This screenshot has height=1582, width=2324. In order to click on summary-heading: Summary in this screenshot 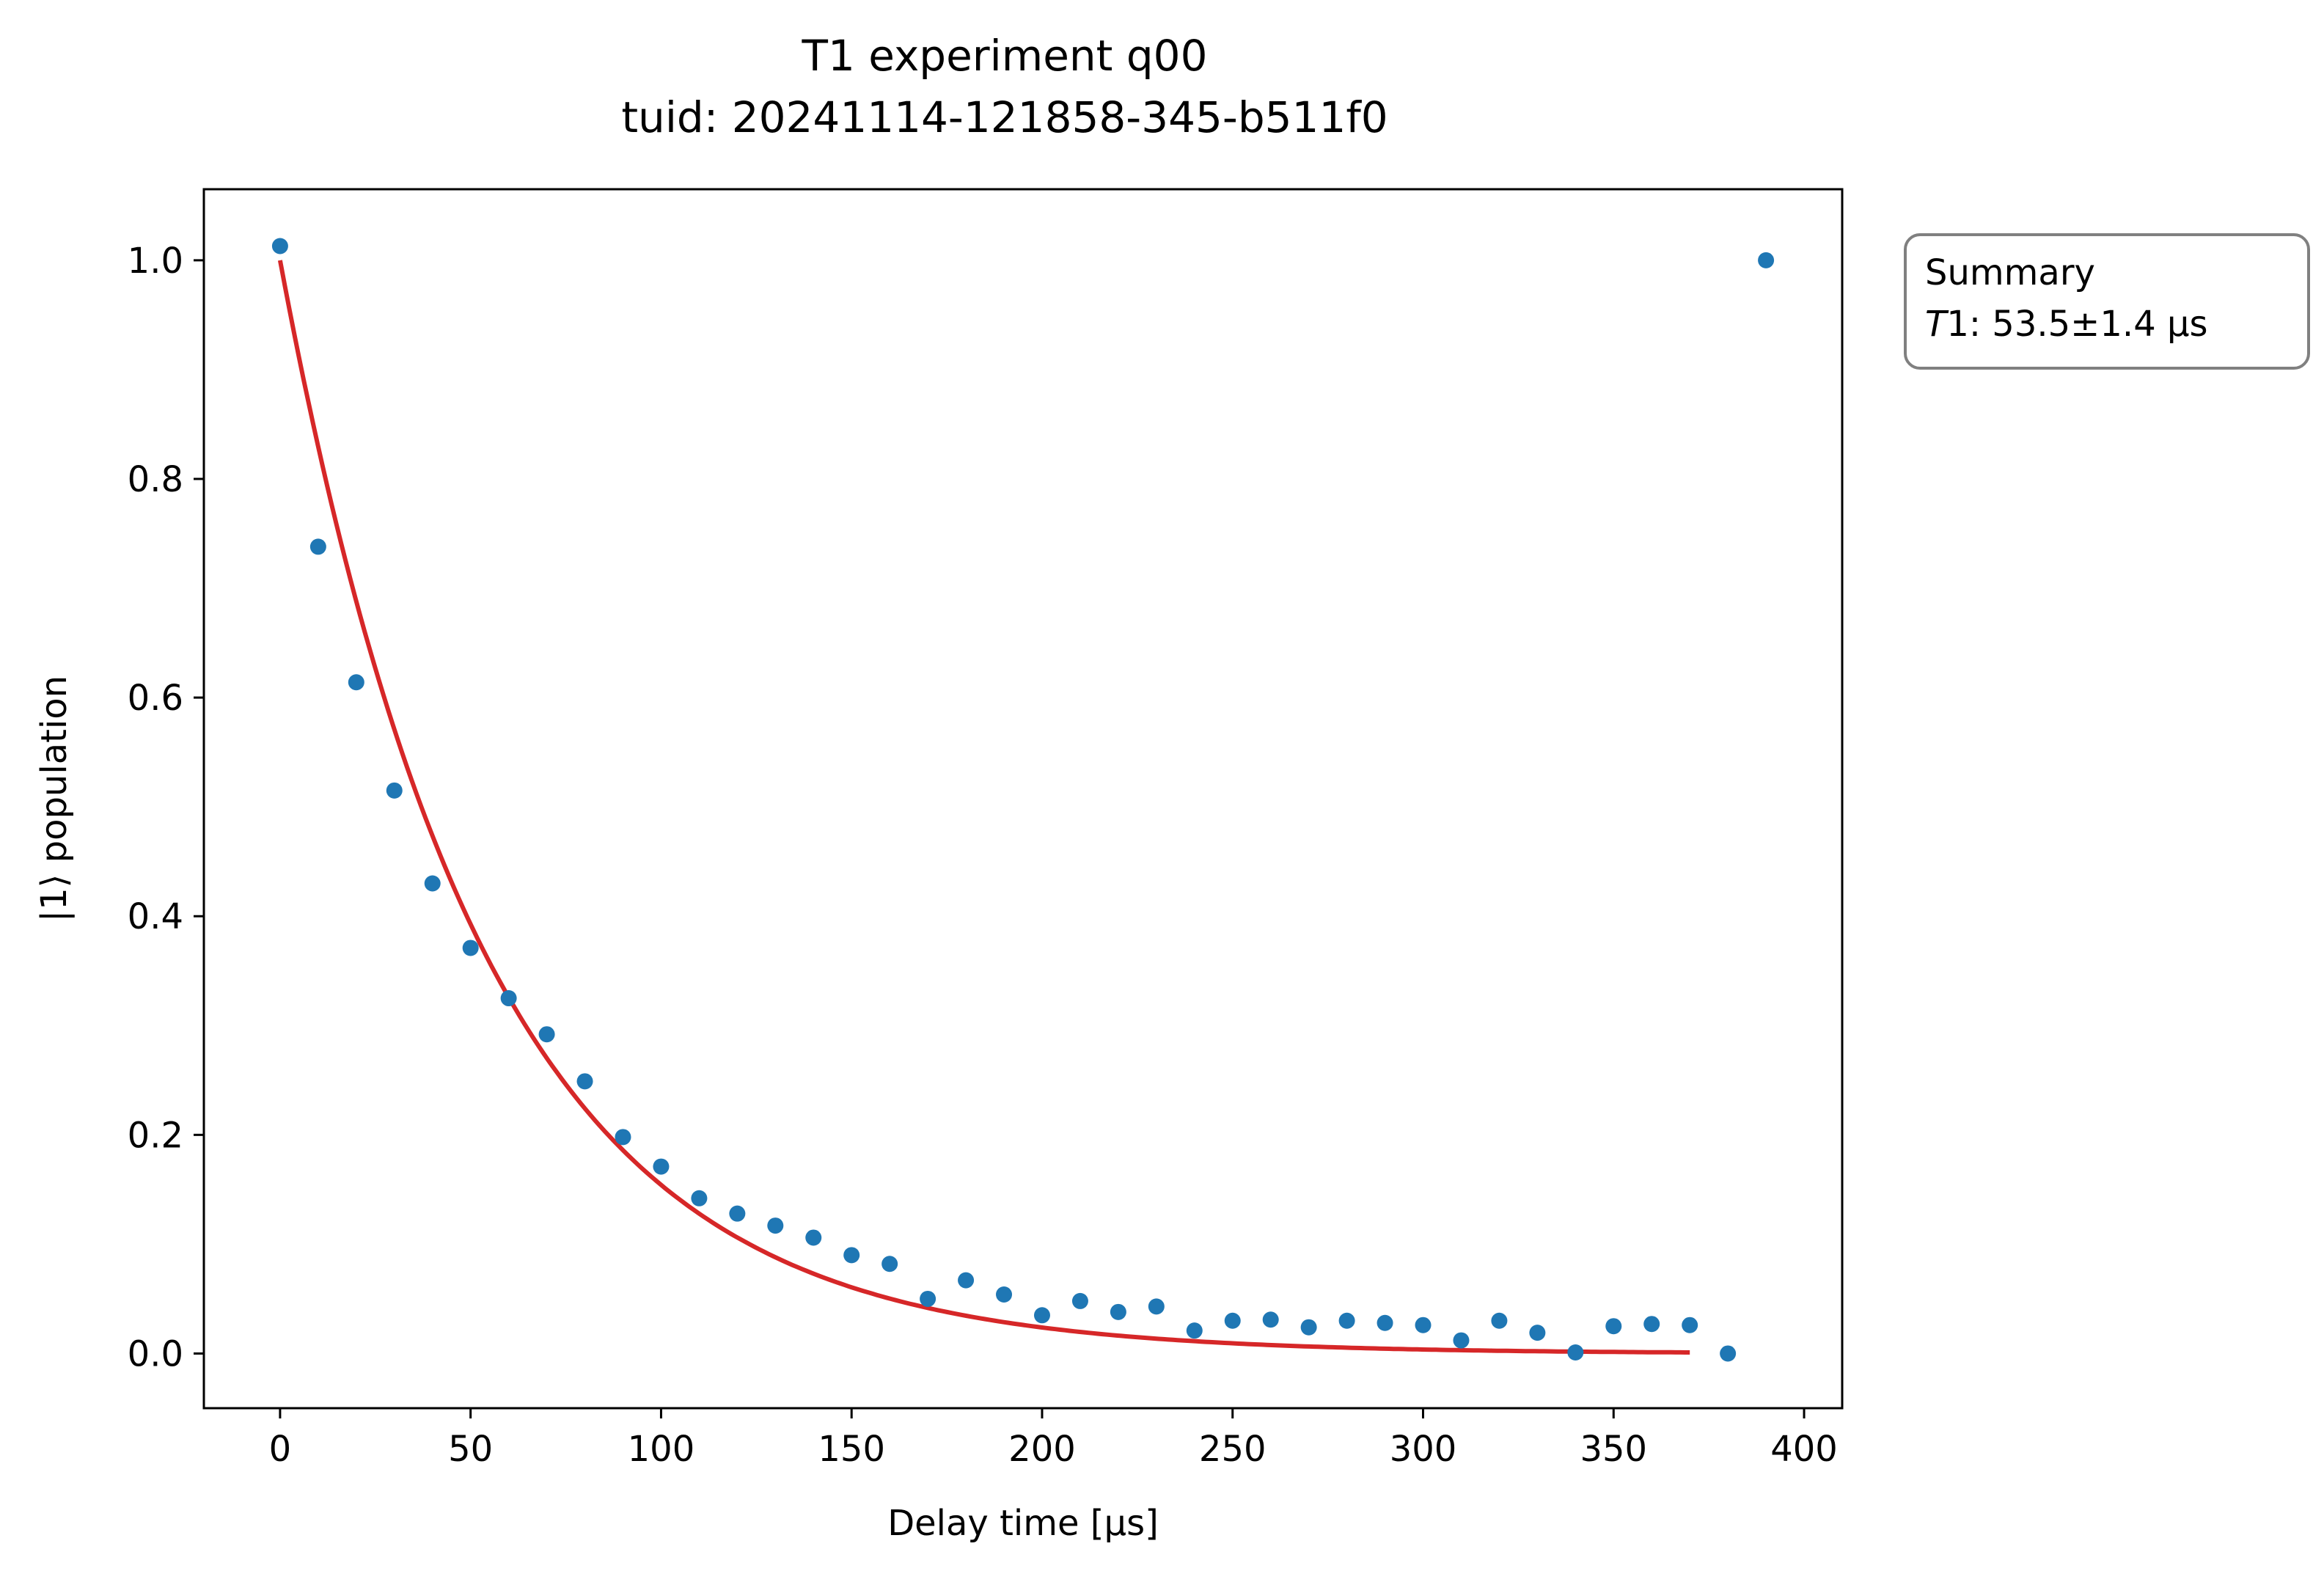, I will do `click(2010, 272)`.